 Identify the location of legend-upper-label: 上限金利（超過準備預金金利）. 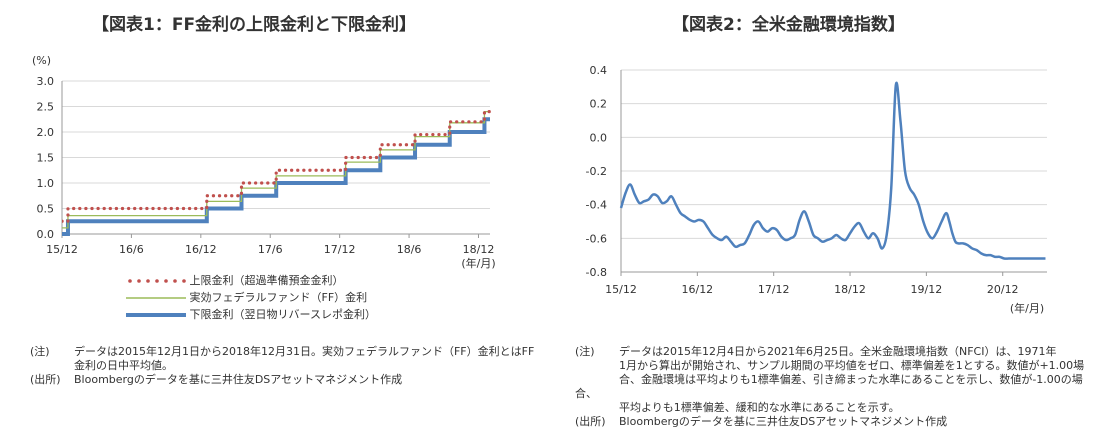
(266, 280).